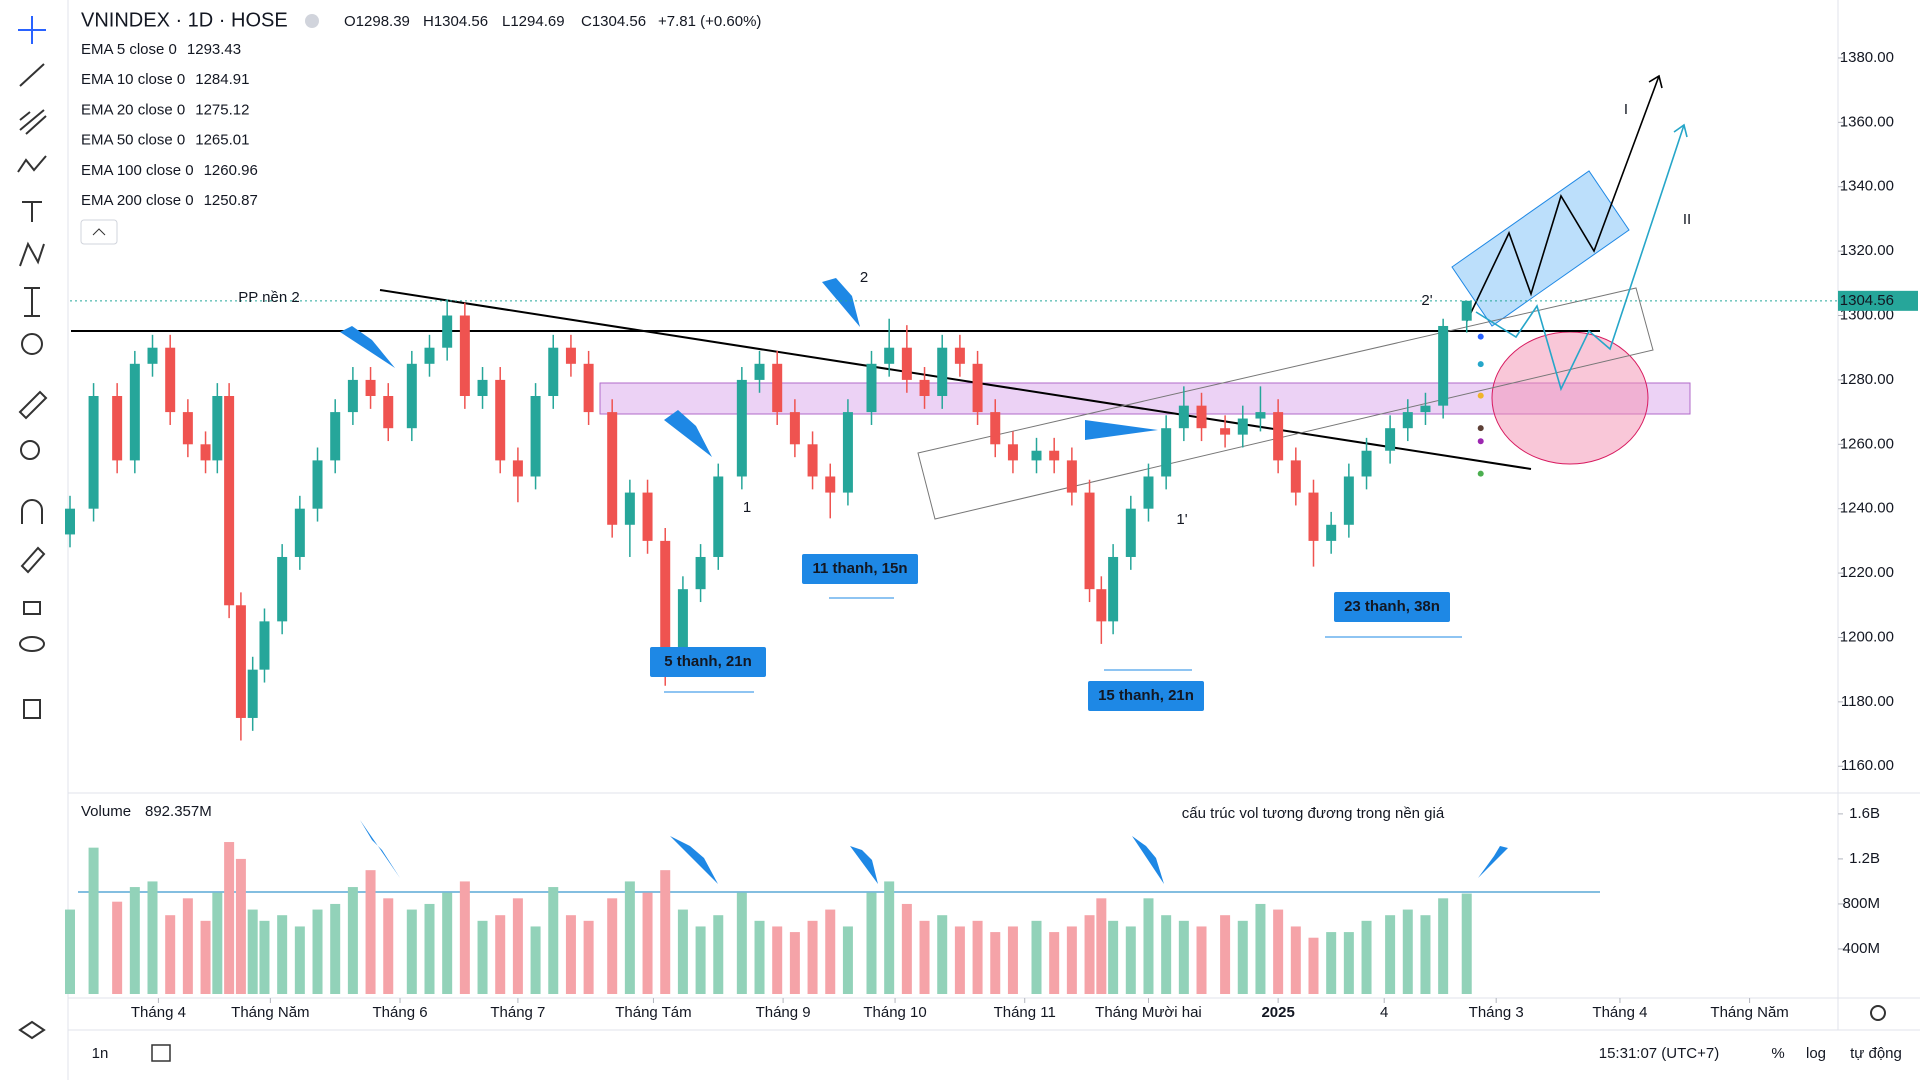 This screenshot has height=1080, width=1920. What do you see at coordinates (32, 608) in the screenshot?
I see `lock-tool` at bounding box center [32, 608].